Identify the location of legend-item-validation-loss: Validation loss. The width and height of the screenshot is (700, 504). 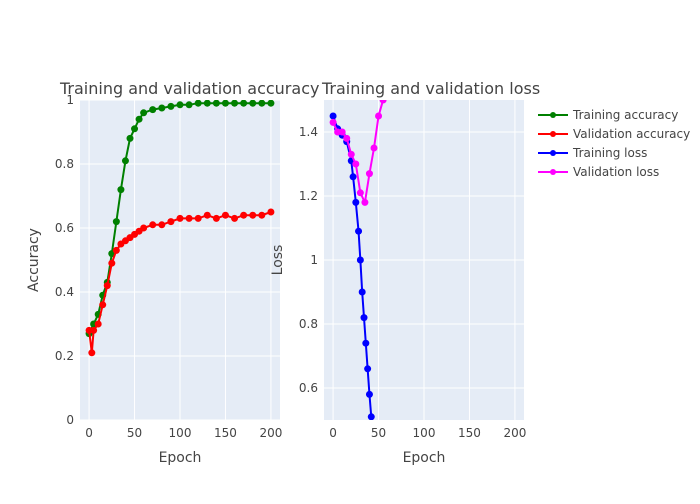
(598, 172).